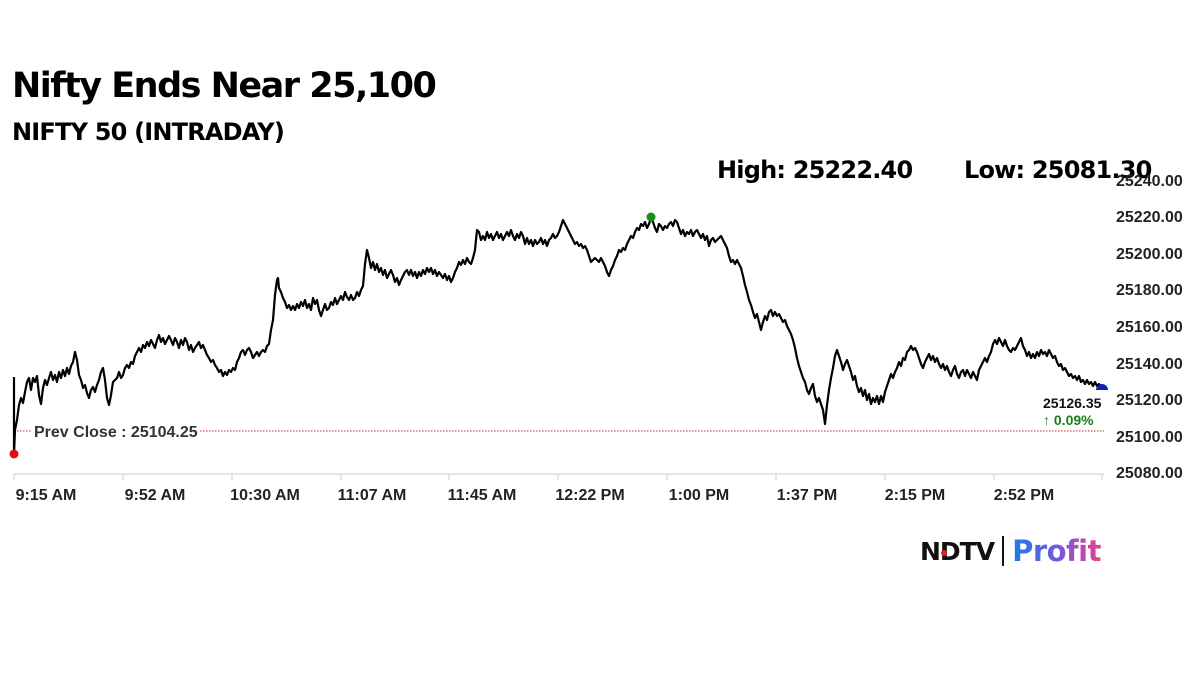  Describe the element at coordinates (46, 495) in the screenshot. I see `x-tick: 9:15 AM` at that location.